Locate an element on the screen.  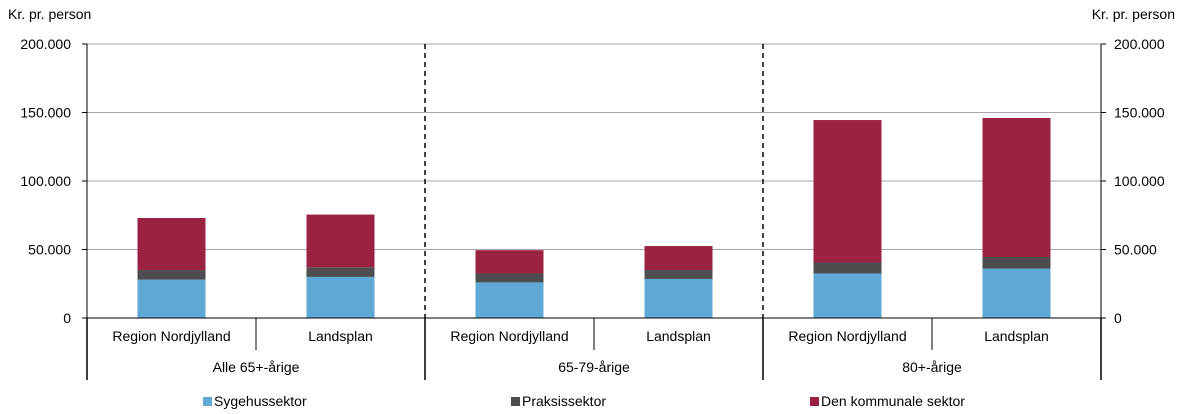
y-axis-right-title: Kr. pr. person is located at coordinates (1133, 14).